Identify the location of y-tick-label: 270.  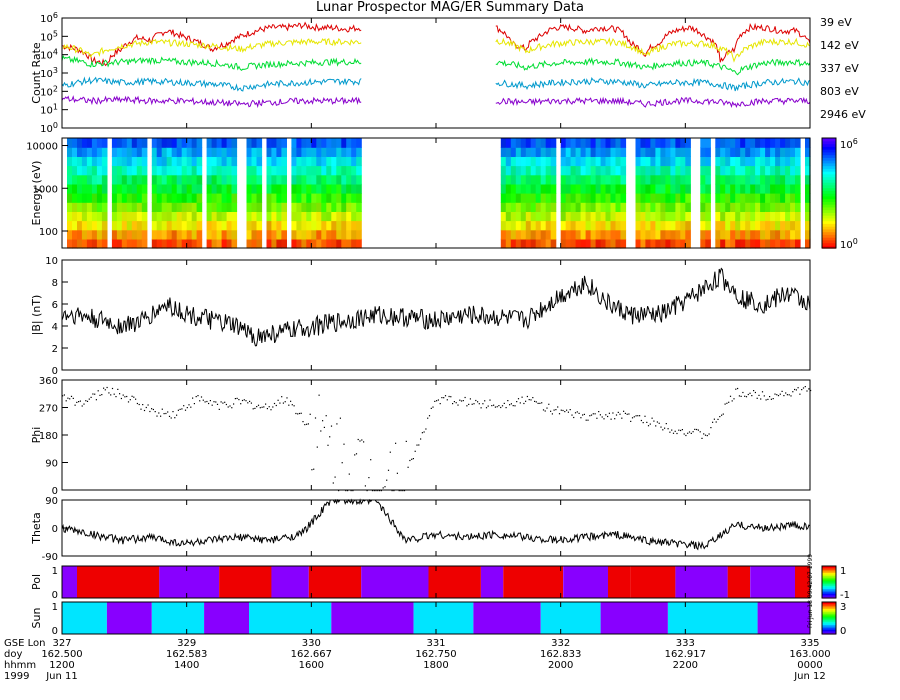
(48, 409).